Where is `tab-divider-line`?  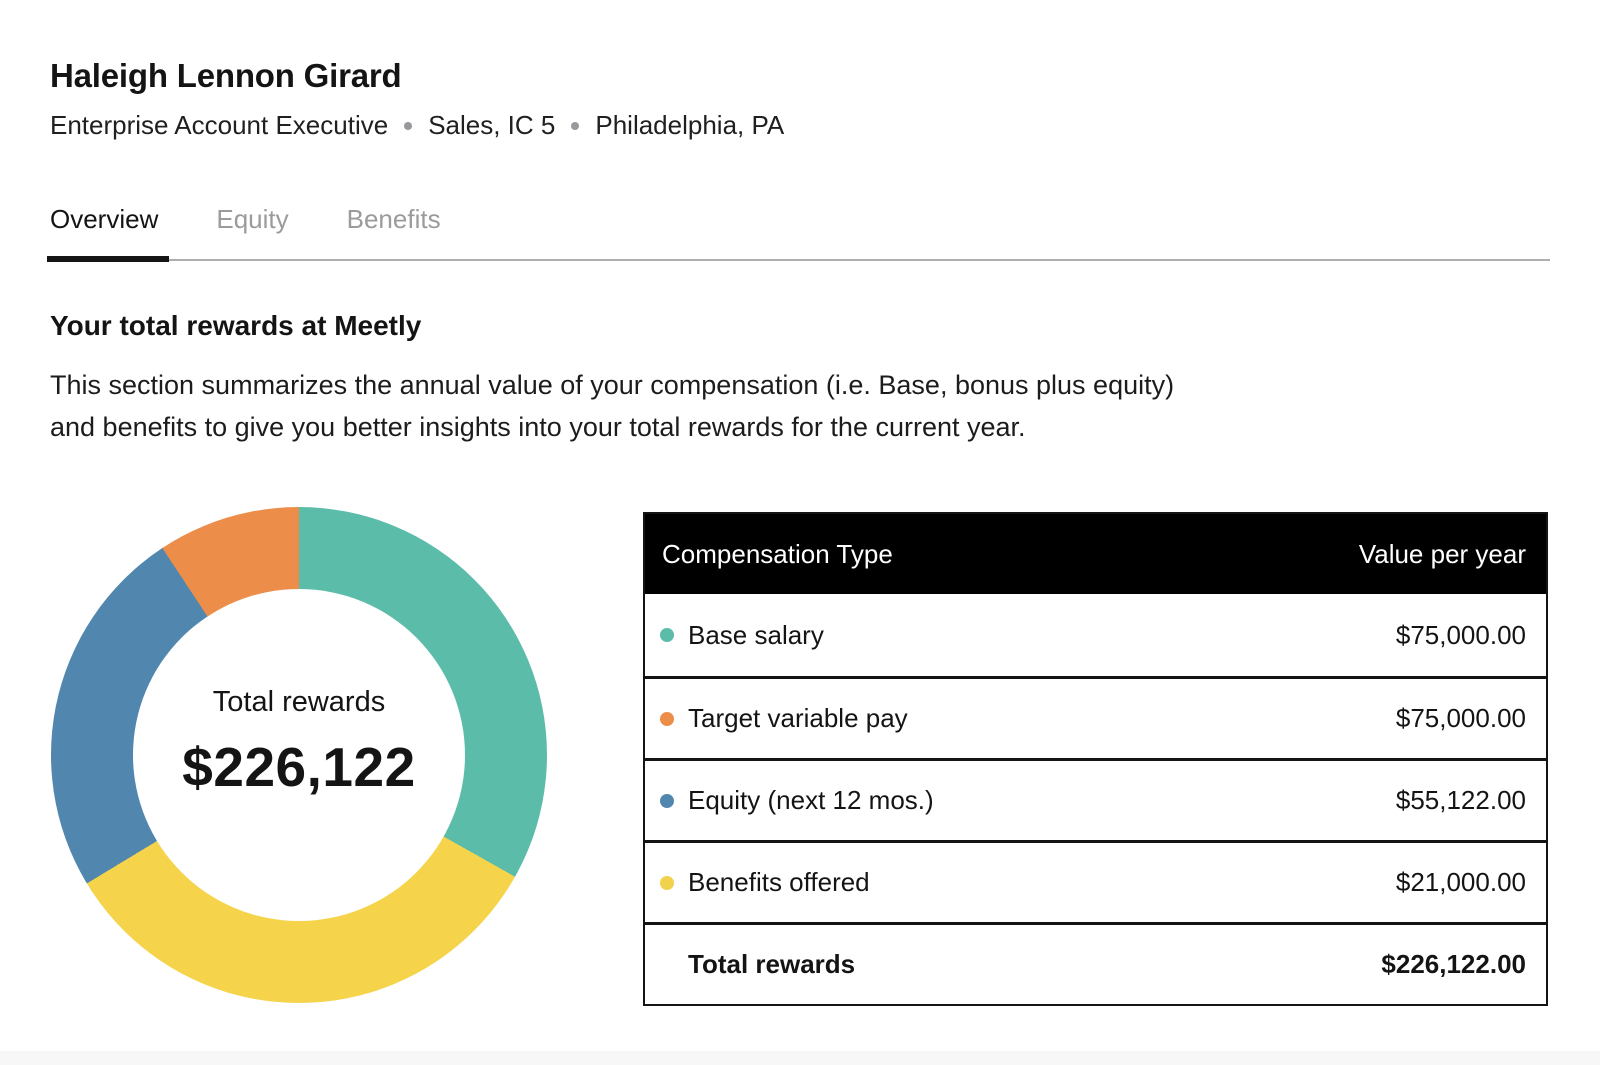
tab-divider-line is located at coordinates (798, 260).